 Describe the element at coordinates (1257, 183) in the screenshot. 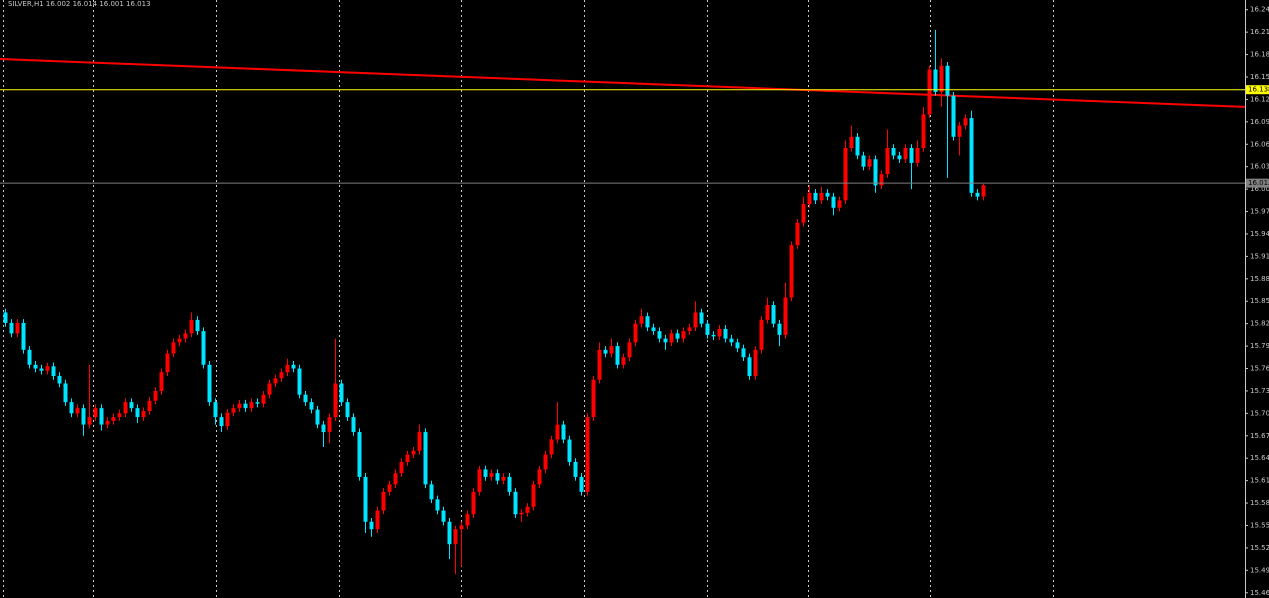

I see `price-label-box` at that location.